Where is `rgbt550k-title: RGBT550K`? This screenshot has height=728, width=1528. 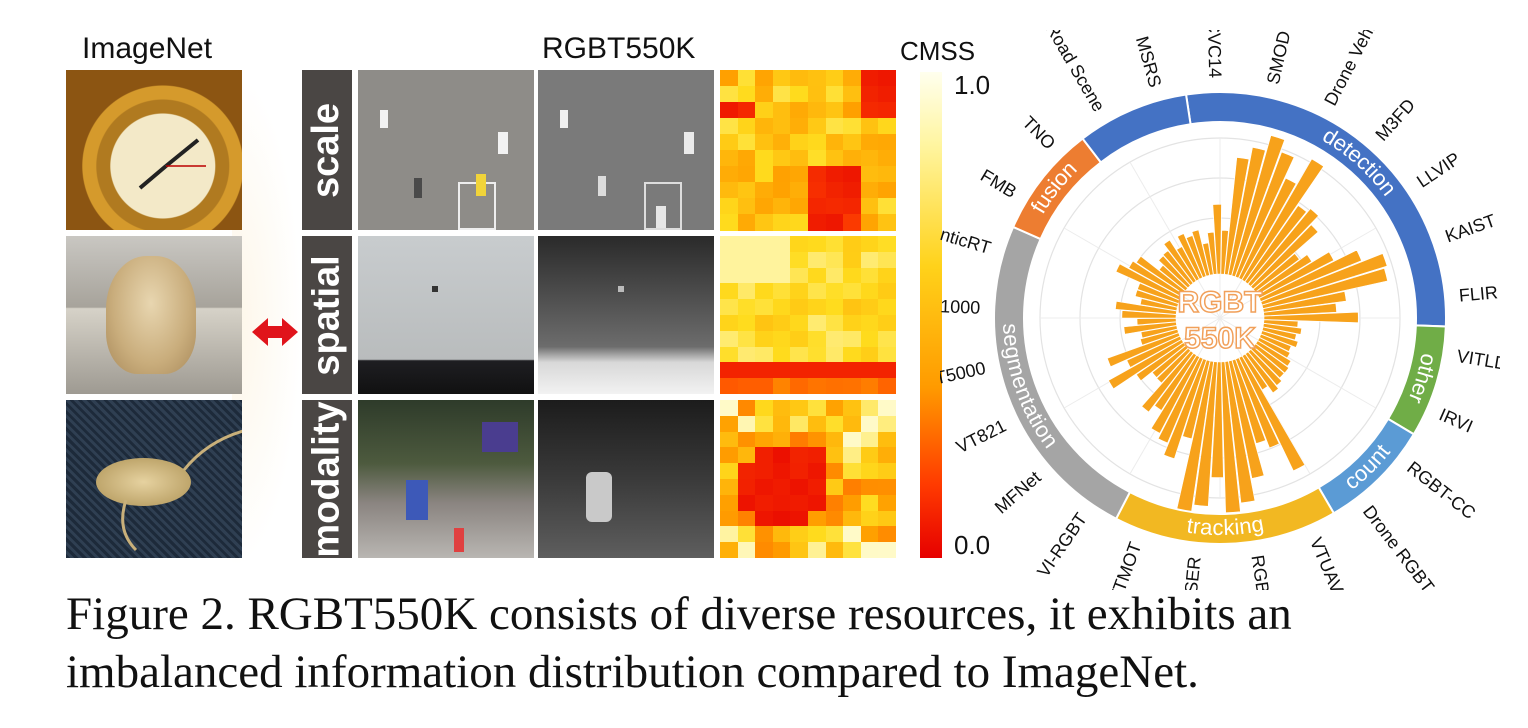
rgbt550k-title: RGBT550K is located at coordinates (619, 48).